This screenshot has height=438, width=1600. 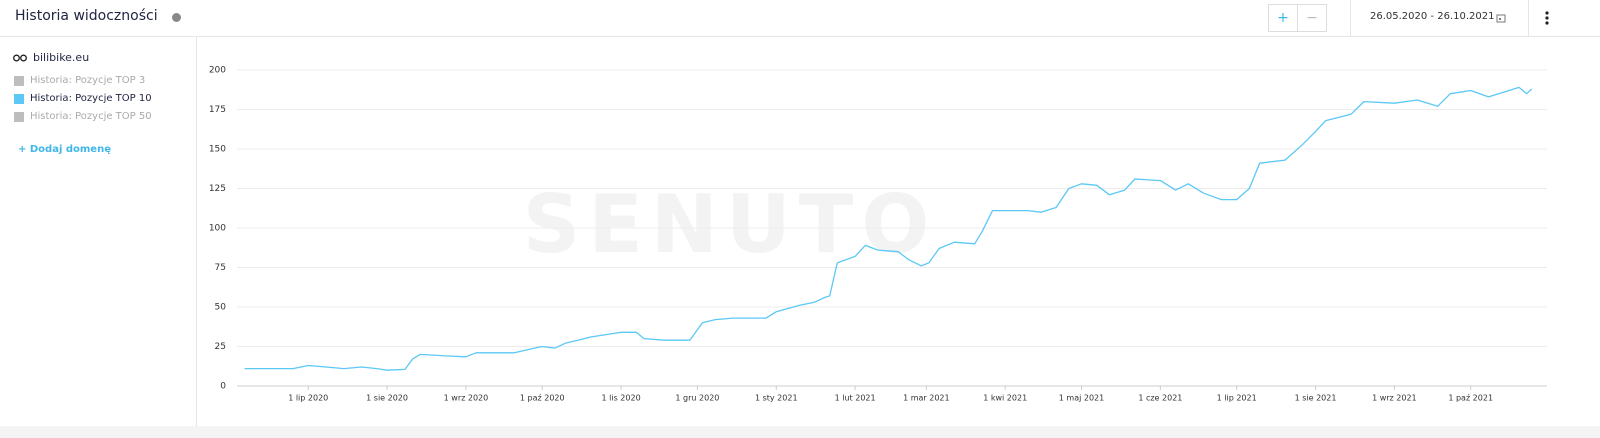 What do you see at coordinates (1312, 18) in the screenshot?
I see `zoom-out-button: −` at bounding box center [1312, 18].